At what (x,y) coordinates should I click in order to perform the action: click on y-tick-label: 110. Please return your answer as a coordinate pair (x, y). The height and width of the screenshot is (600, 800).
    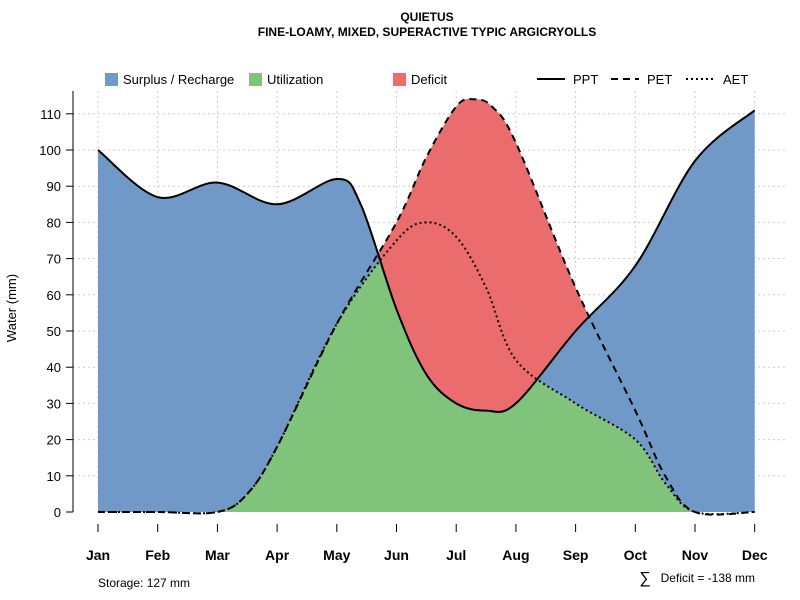
    Looking at the image, I should click on (50, 114).